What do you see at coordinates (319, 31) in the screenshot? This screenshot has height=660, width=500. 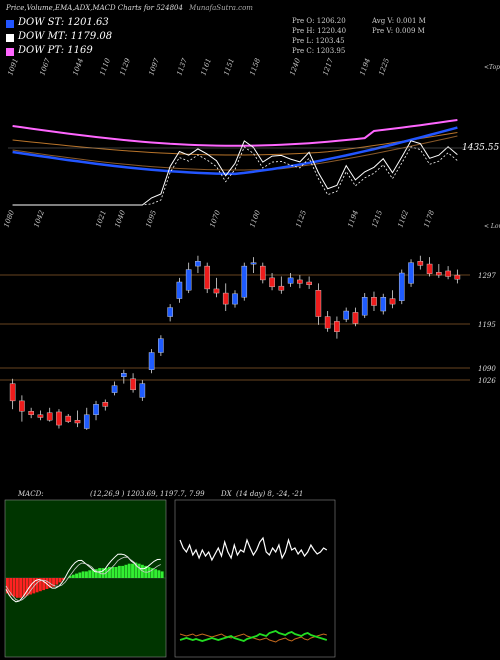 I see `pre-high: Pre H: 1220.40` at bounding box center [319, 31].